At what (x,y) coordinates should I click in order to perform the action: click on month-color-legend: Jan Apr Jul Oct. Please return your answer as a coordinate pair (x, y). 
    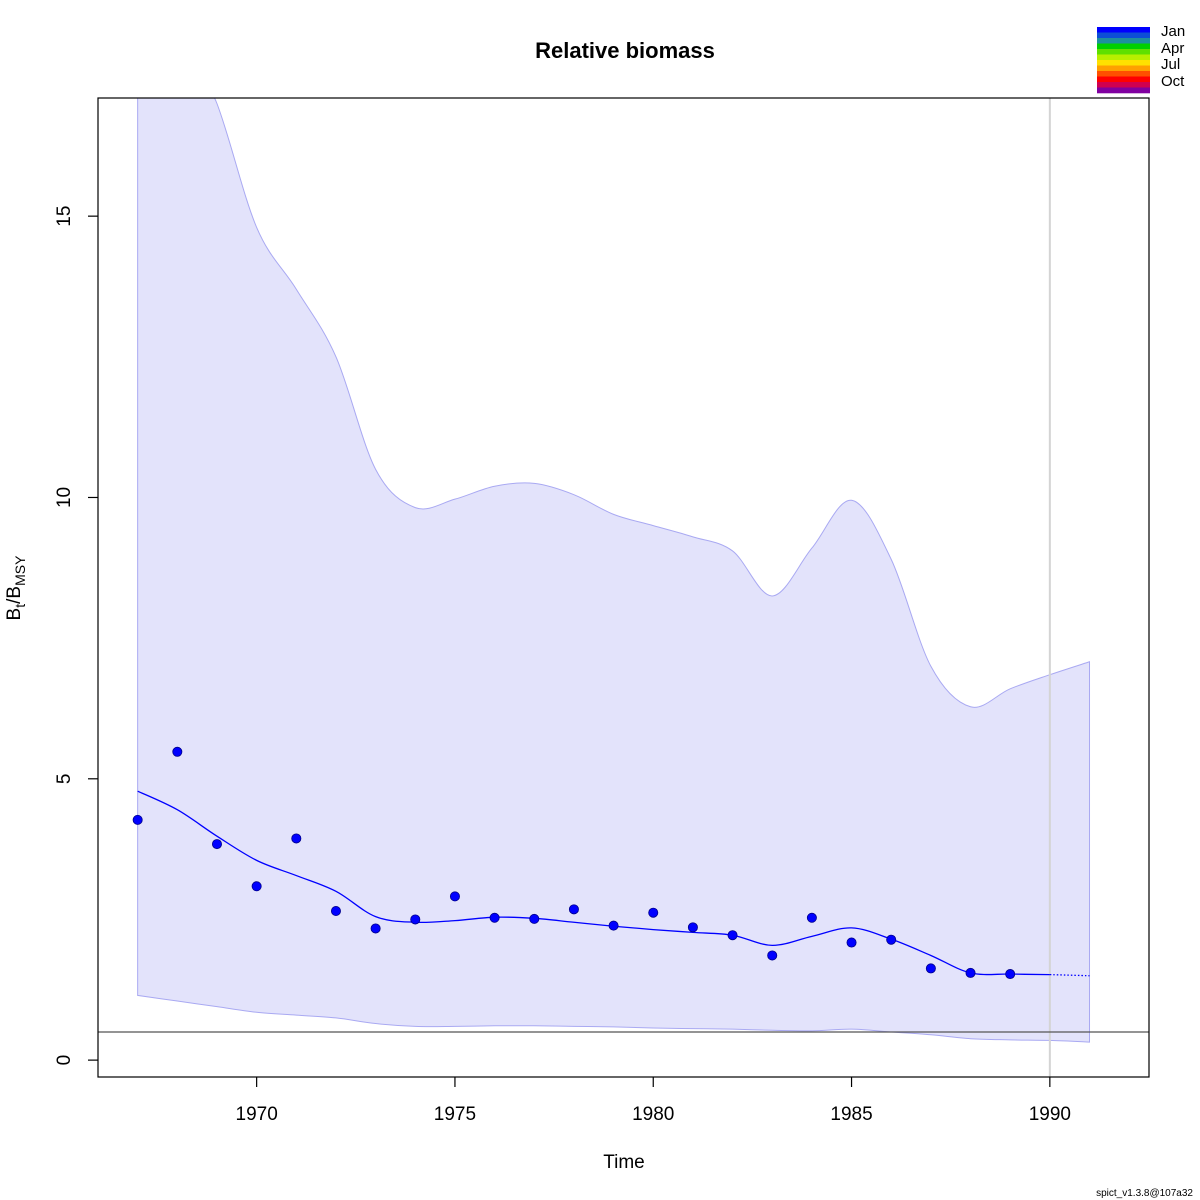
    Looking at the image, I should click on (1141, 58).